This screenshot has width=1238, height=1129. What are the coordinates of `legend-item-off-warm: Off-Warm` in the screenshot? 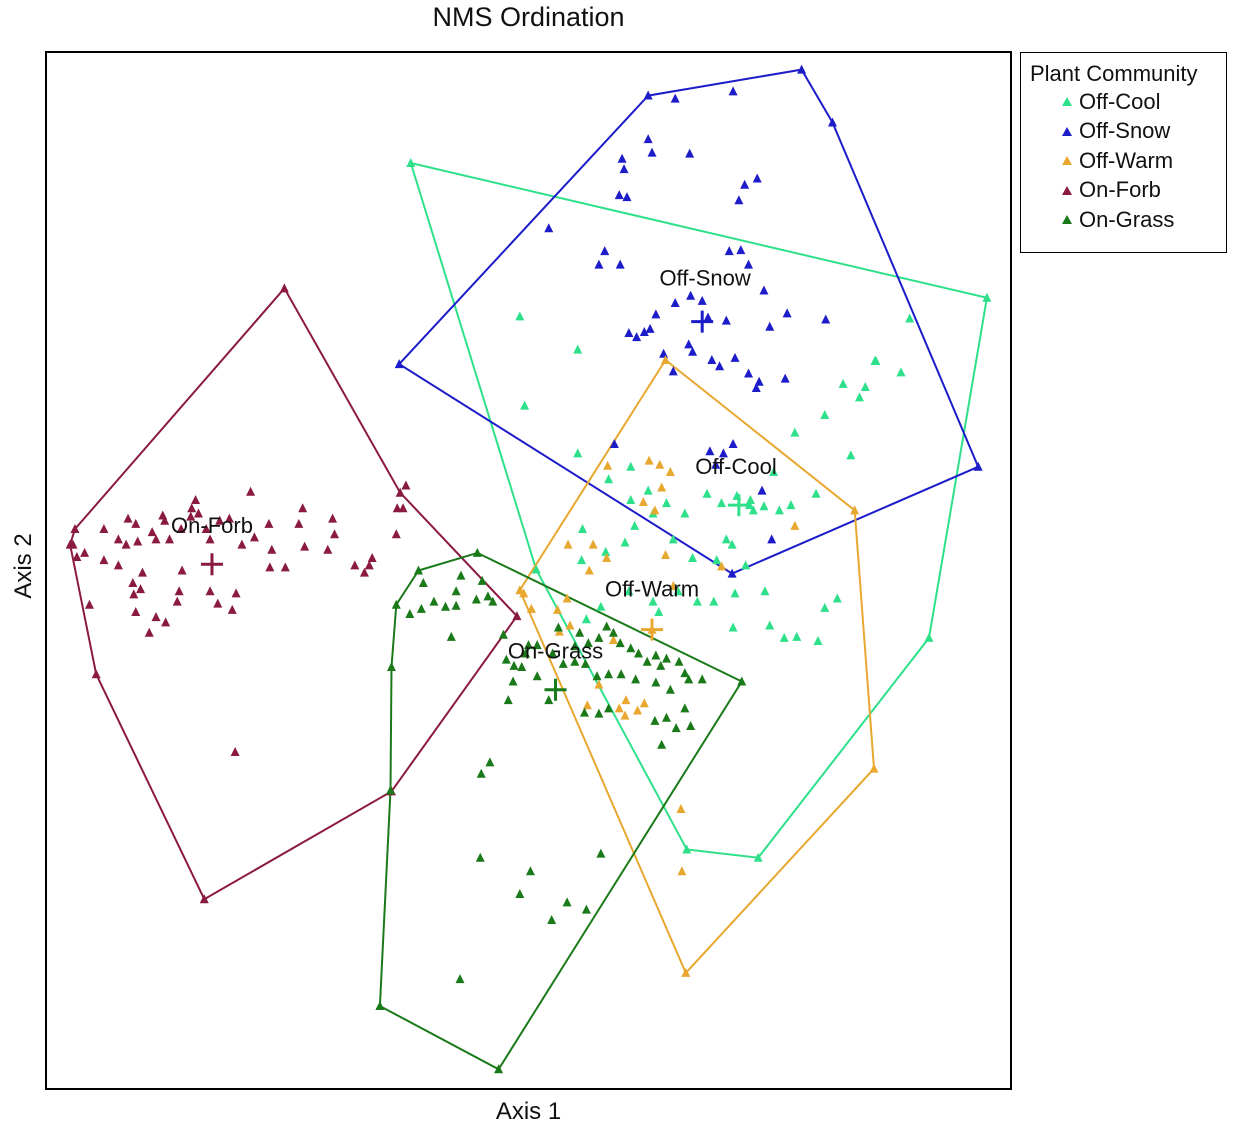 It's located at (1123, 161).